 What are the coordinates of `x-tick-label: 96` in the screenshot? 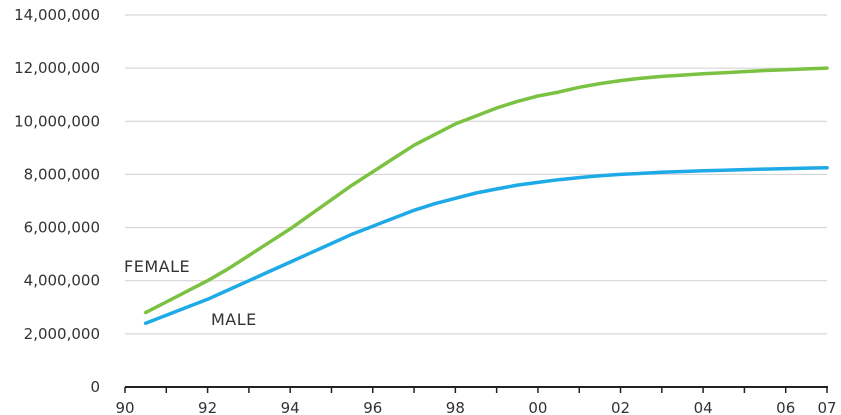 It's located at (372, 407).